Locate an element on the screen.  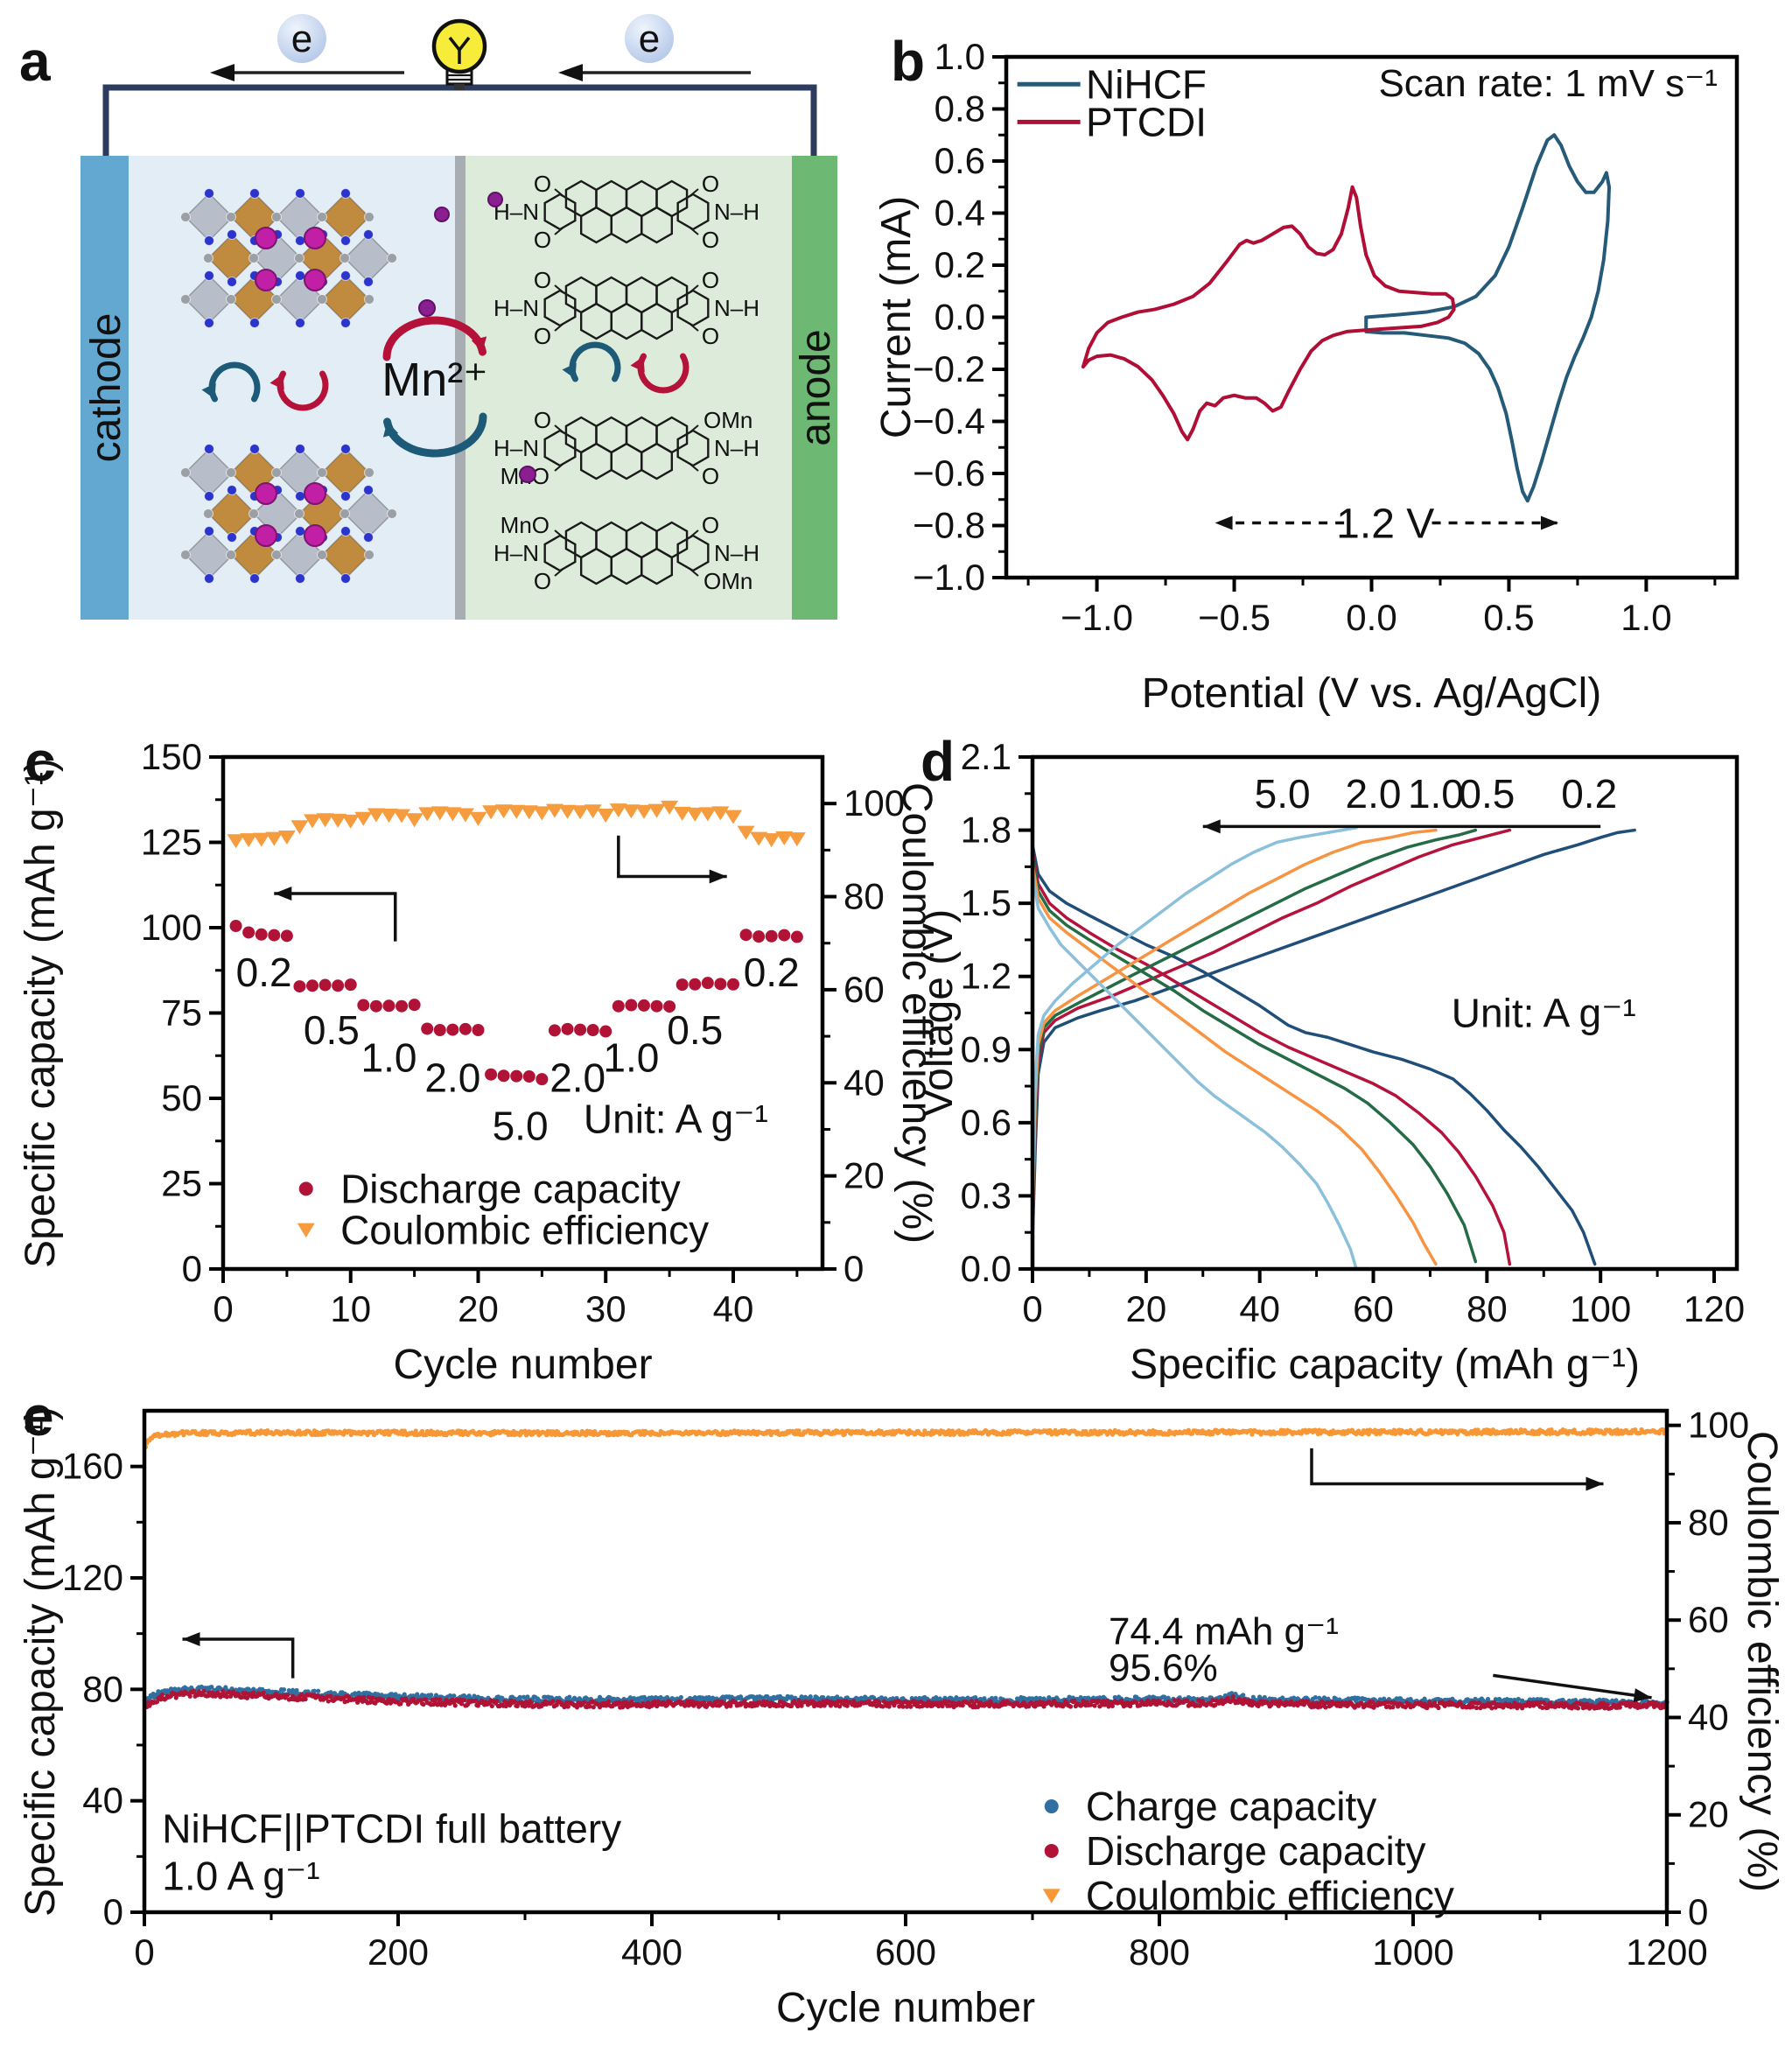
redox-cycle-arrows is located at coordinates (445, 387).